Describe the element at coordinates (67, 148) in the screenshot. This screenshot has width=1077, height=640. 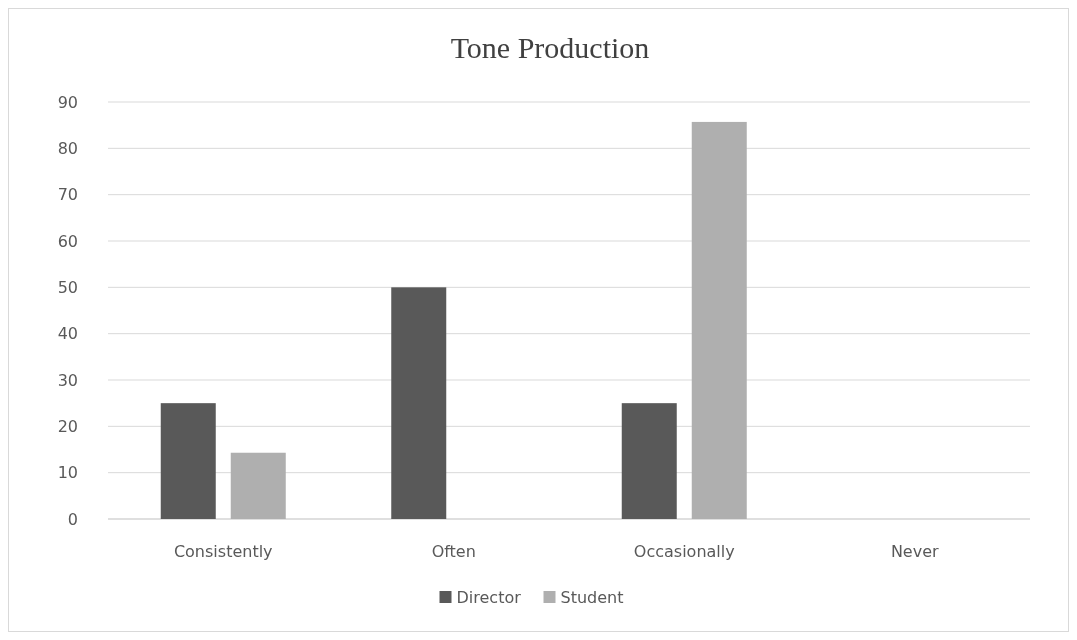
I see `y-tick-label: 80` at that location.